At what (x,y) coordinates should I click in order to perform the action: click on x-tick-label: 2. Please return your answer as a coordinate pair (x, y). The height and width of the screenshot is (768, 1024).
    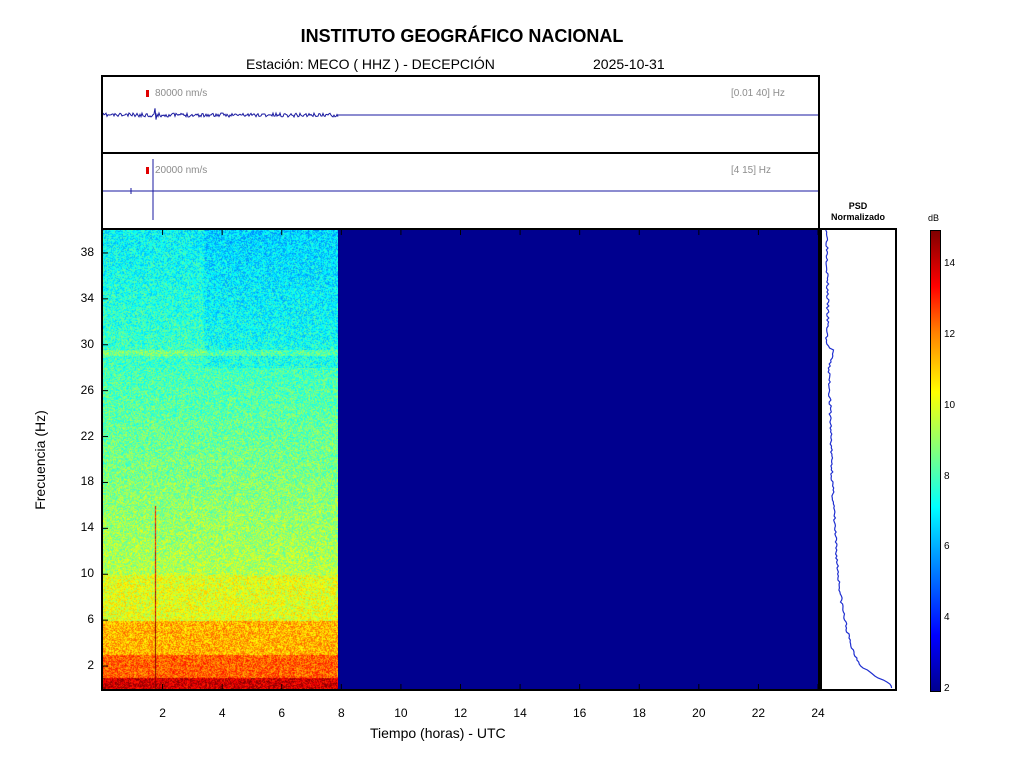
    Looking at the image, I should click on (162, 713).